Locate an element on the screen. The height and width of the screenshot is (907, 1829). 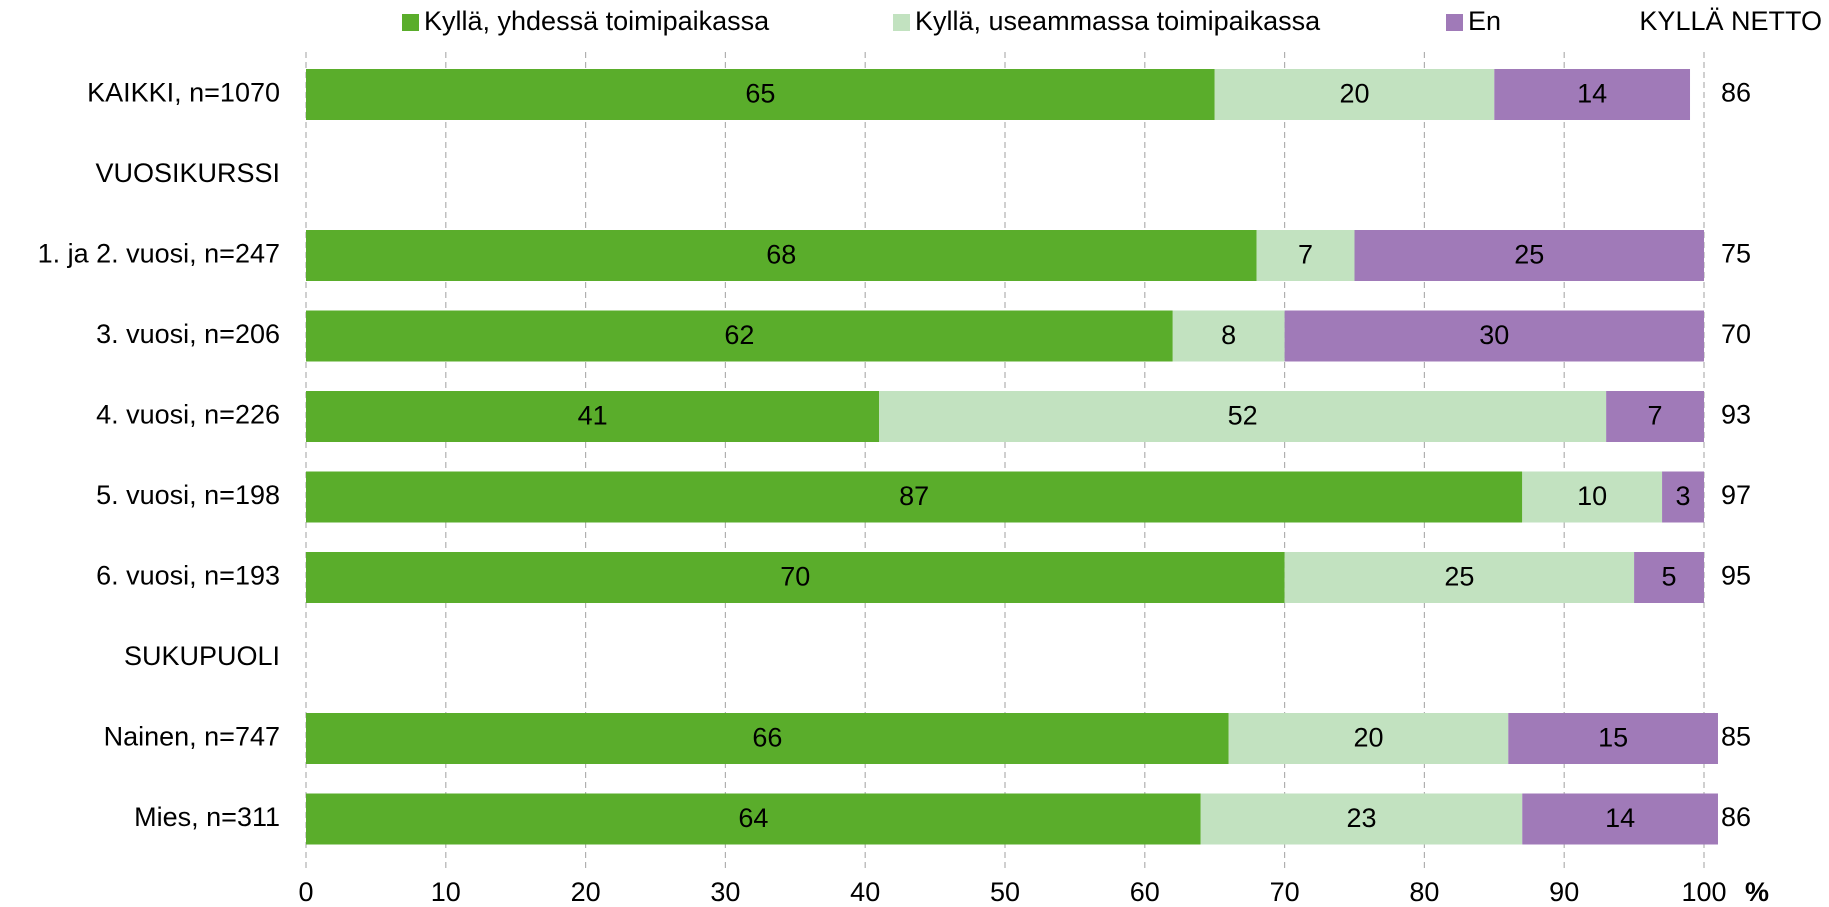
data-label: 23 is located at coordinates (1361, 818).